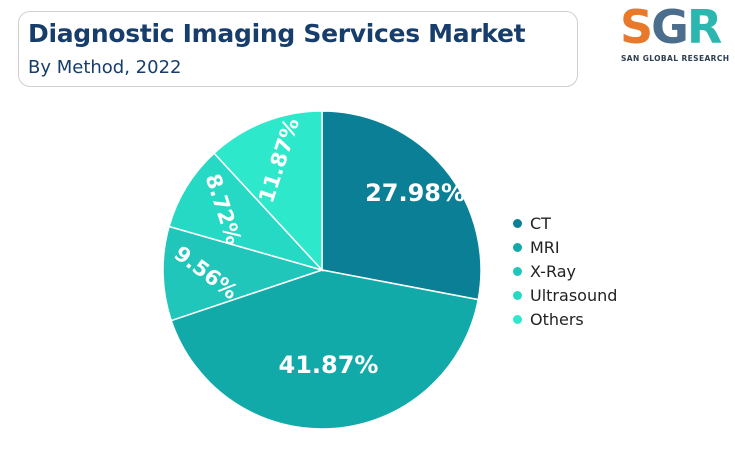  What do you see at coordinates (553, 271) in the screenshot?
I see `legend-label: X-Ray` at bounding box center [553, 271].